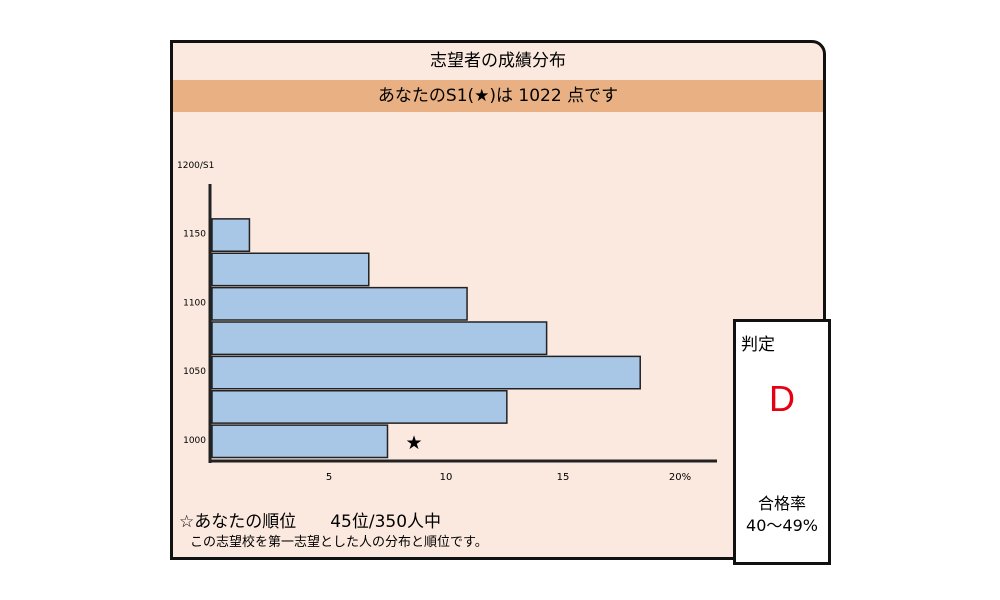 Image resolution: width=1000 pixels, height=600 pixels. What do you see at coordinates (414, 443) in the screenshot?
I see `your-score-marker: ★` at bounding box center [414, 443].